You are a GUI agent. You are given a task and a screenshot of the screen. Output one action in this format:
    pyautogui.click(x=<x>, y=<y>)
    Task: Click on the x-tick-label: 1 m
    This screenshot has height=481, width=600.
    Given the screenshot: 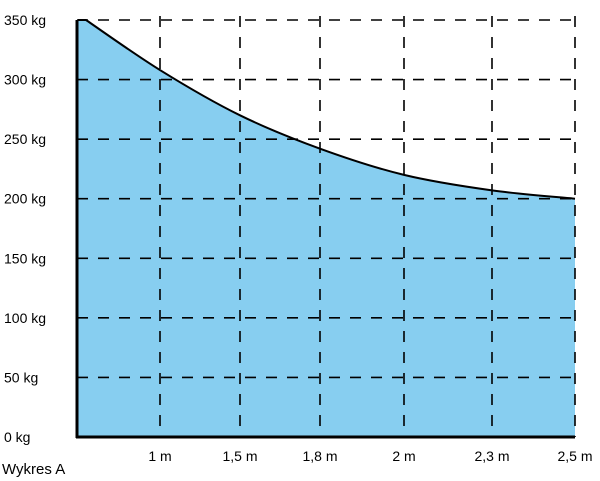 What is the action you would take?
    pyautogui.click(x=159, y=456)
    